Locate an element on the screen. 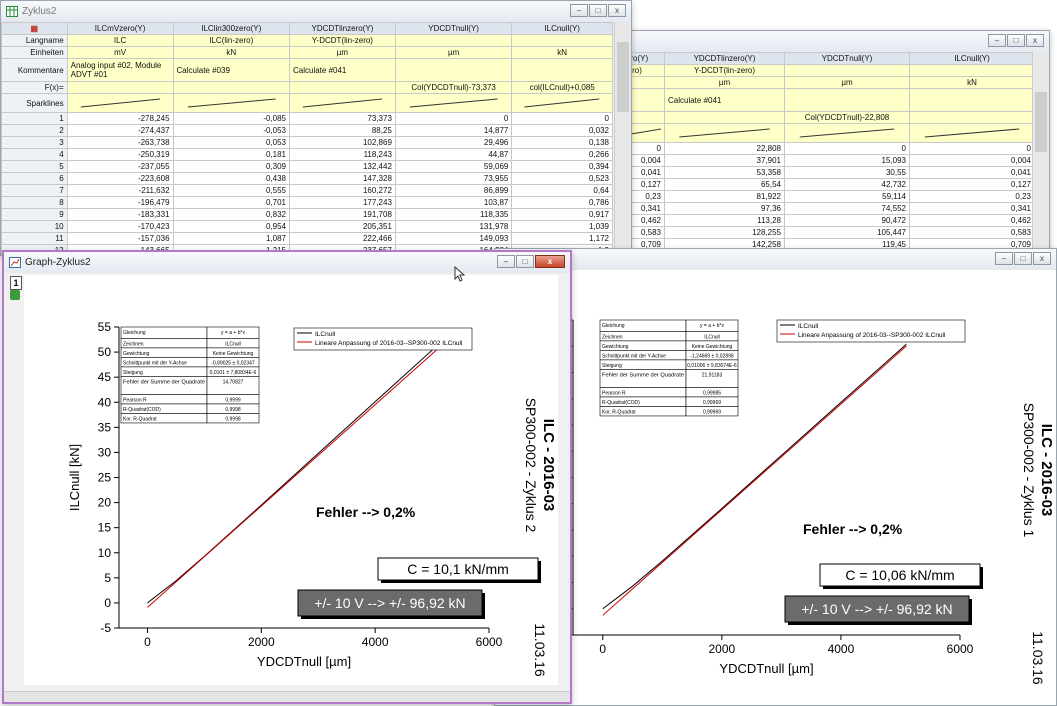 Image resolution: width=1057 pixels, height=706 pixels. cell: 191,708 is located at coordinates (342, 214).